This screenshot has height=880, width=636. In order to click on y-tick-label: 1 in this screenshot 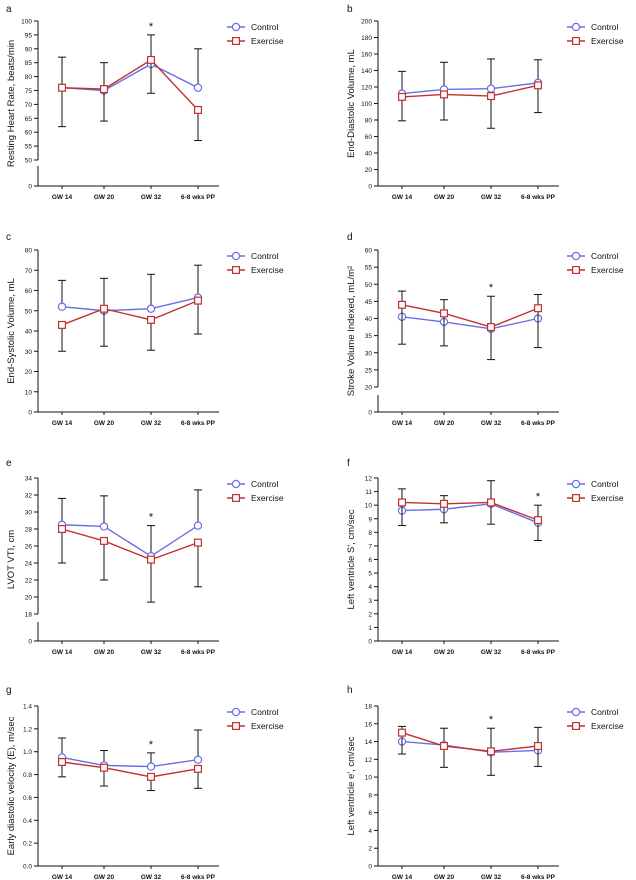, I will do `click(370, 628)`.